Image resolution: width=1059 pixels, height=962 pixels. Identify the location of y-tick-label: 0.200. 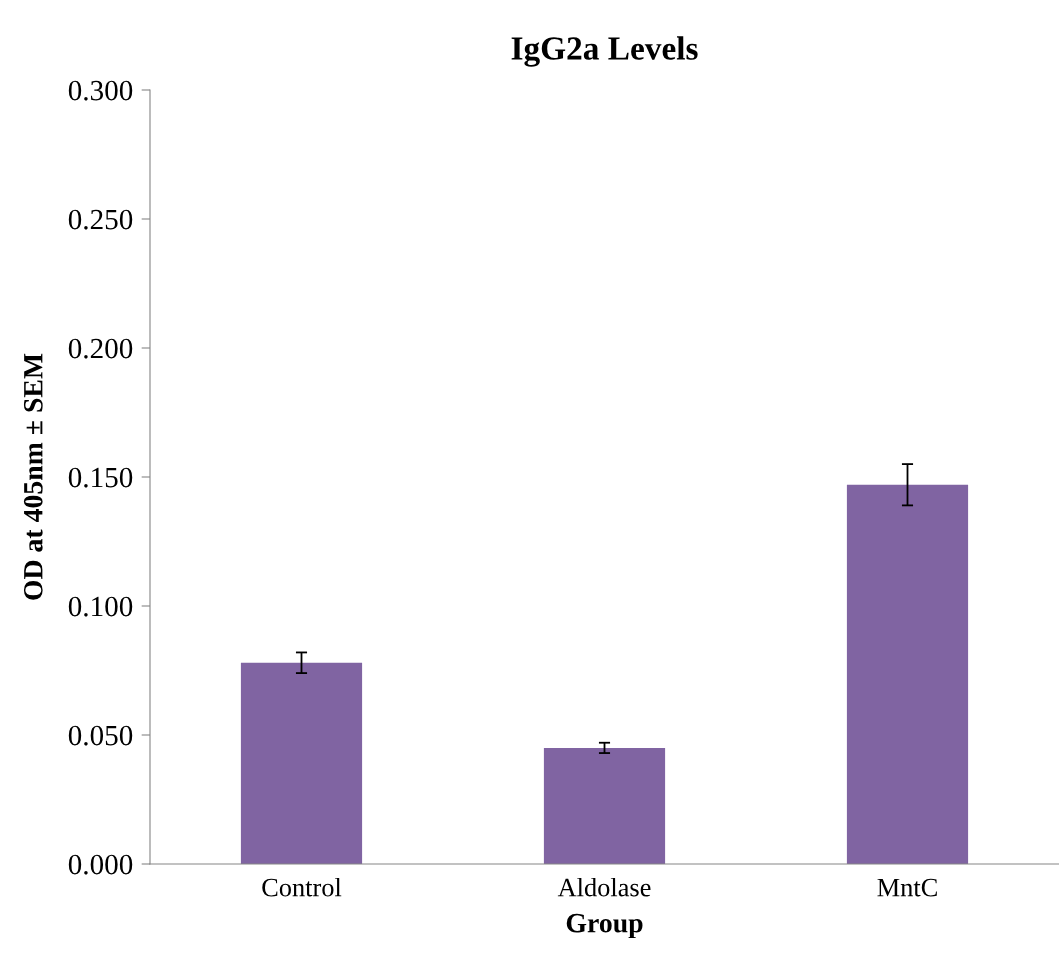
(100, 348).